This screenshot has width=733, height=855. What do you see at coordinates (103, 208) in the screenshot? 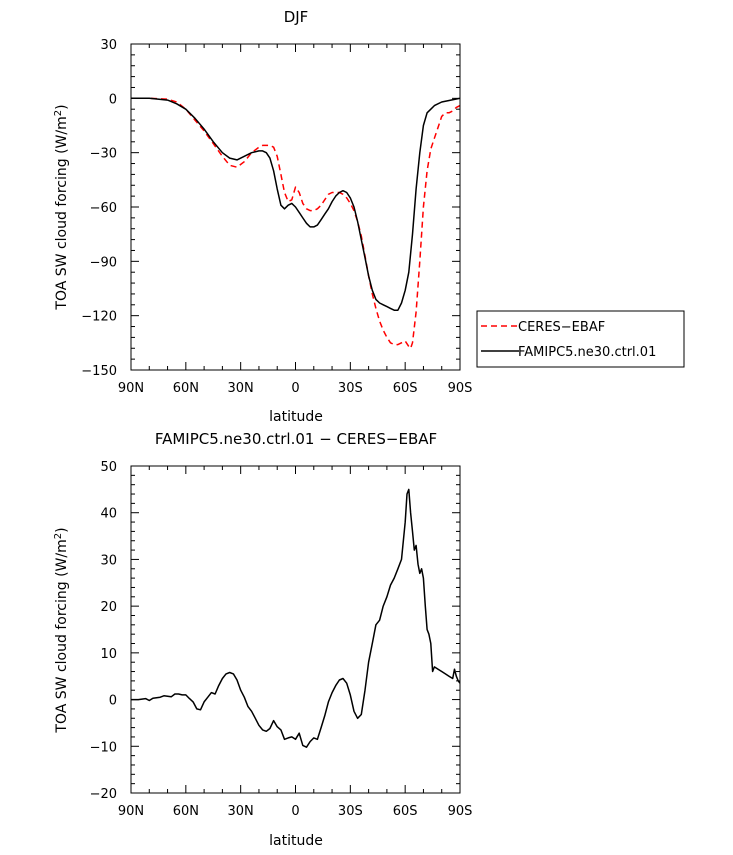
I see `y-tick-label: −60` at bounding box center [103, 208].